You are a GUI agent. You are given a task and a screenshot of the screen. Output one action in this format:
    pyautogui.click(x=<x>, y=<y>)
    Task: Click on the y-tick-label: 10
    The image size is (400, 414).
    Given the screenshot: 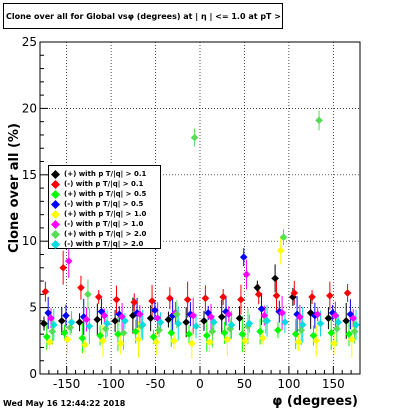 What is the action you would take?
    pyautogui.click(x=29, y=241)
    